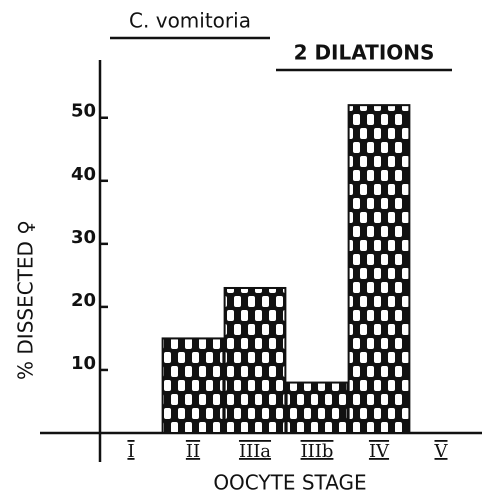 The width and height of the screenshot is (489, 499). What do you see at coordinates (289, 483) in the screenshot?
I see `x-axis-label: OOCYTE STAGE` at bounding box center [289, 483].